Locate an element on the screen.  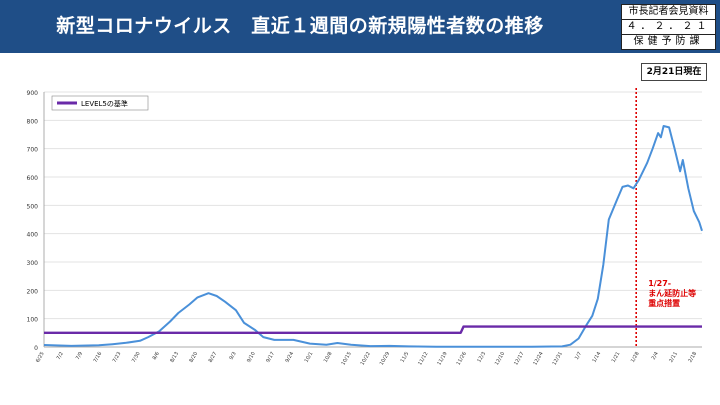
x-tick-label: 1/14 is located at coordinates (596, 357).